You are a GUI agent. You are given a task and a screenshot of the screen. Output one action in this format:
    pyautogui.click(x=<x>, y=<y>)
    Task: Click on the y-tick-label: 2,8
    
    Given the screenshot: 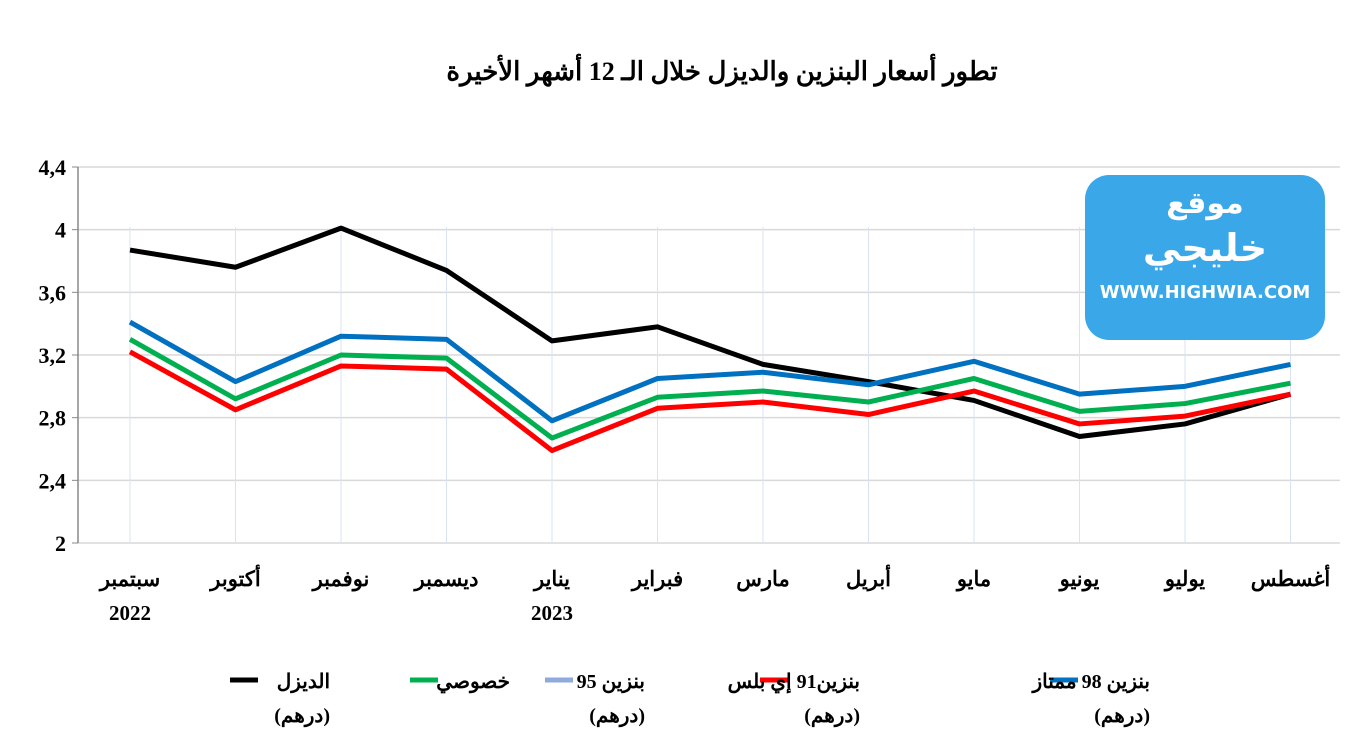 What is the action you would take?
    pyautogui.click(x=53, y=418)
    